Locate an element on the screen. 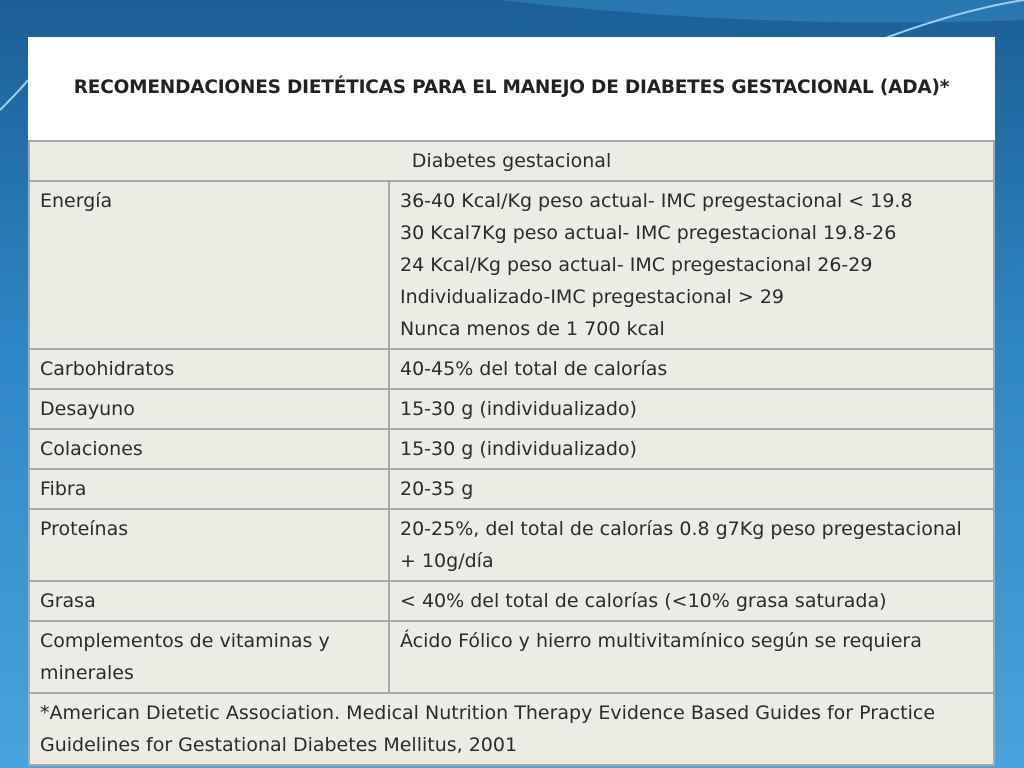 The image size is (1024, 768). row-value: 20-35 g is located at coordinates (691, 489).